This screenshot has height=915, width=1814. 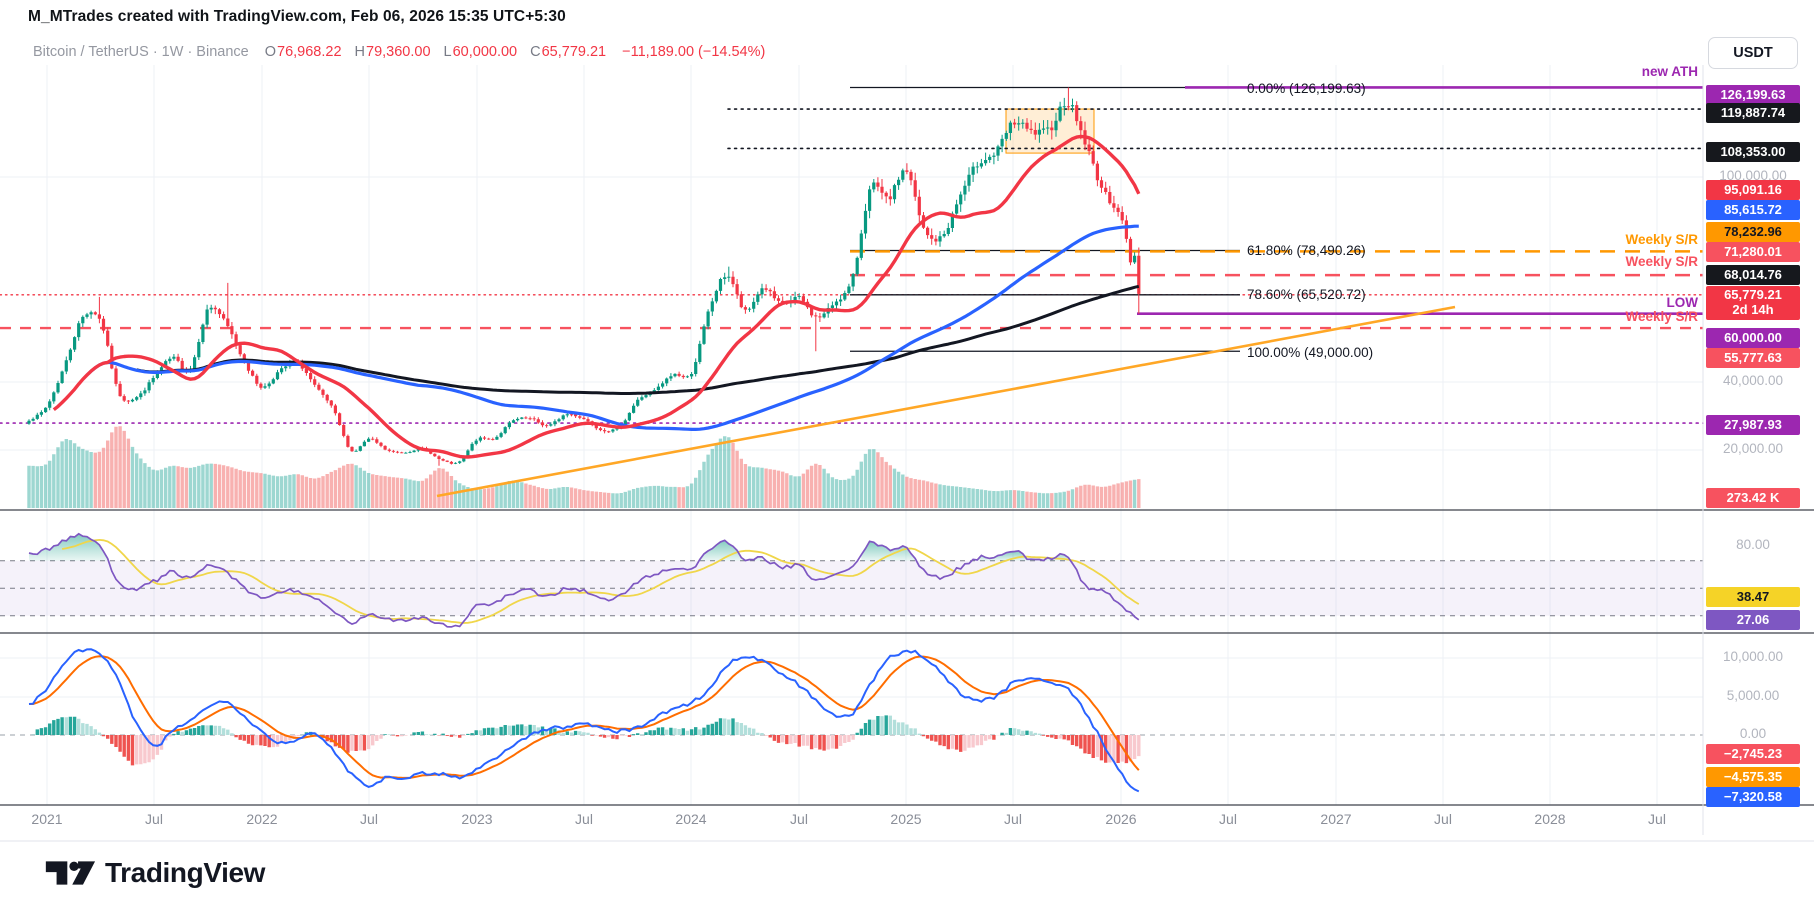 What do you see at coordinates (584, 467) in the screenshot?
I see `volume-histogram` at bounding box center [584, 467].